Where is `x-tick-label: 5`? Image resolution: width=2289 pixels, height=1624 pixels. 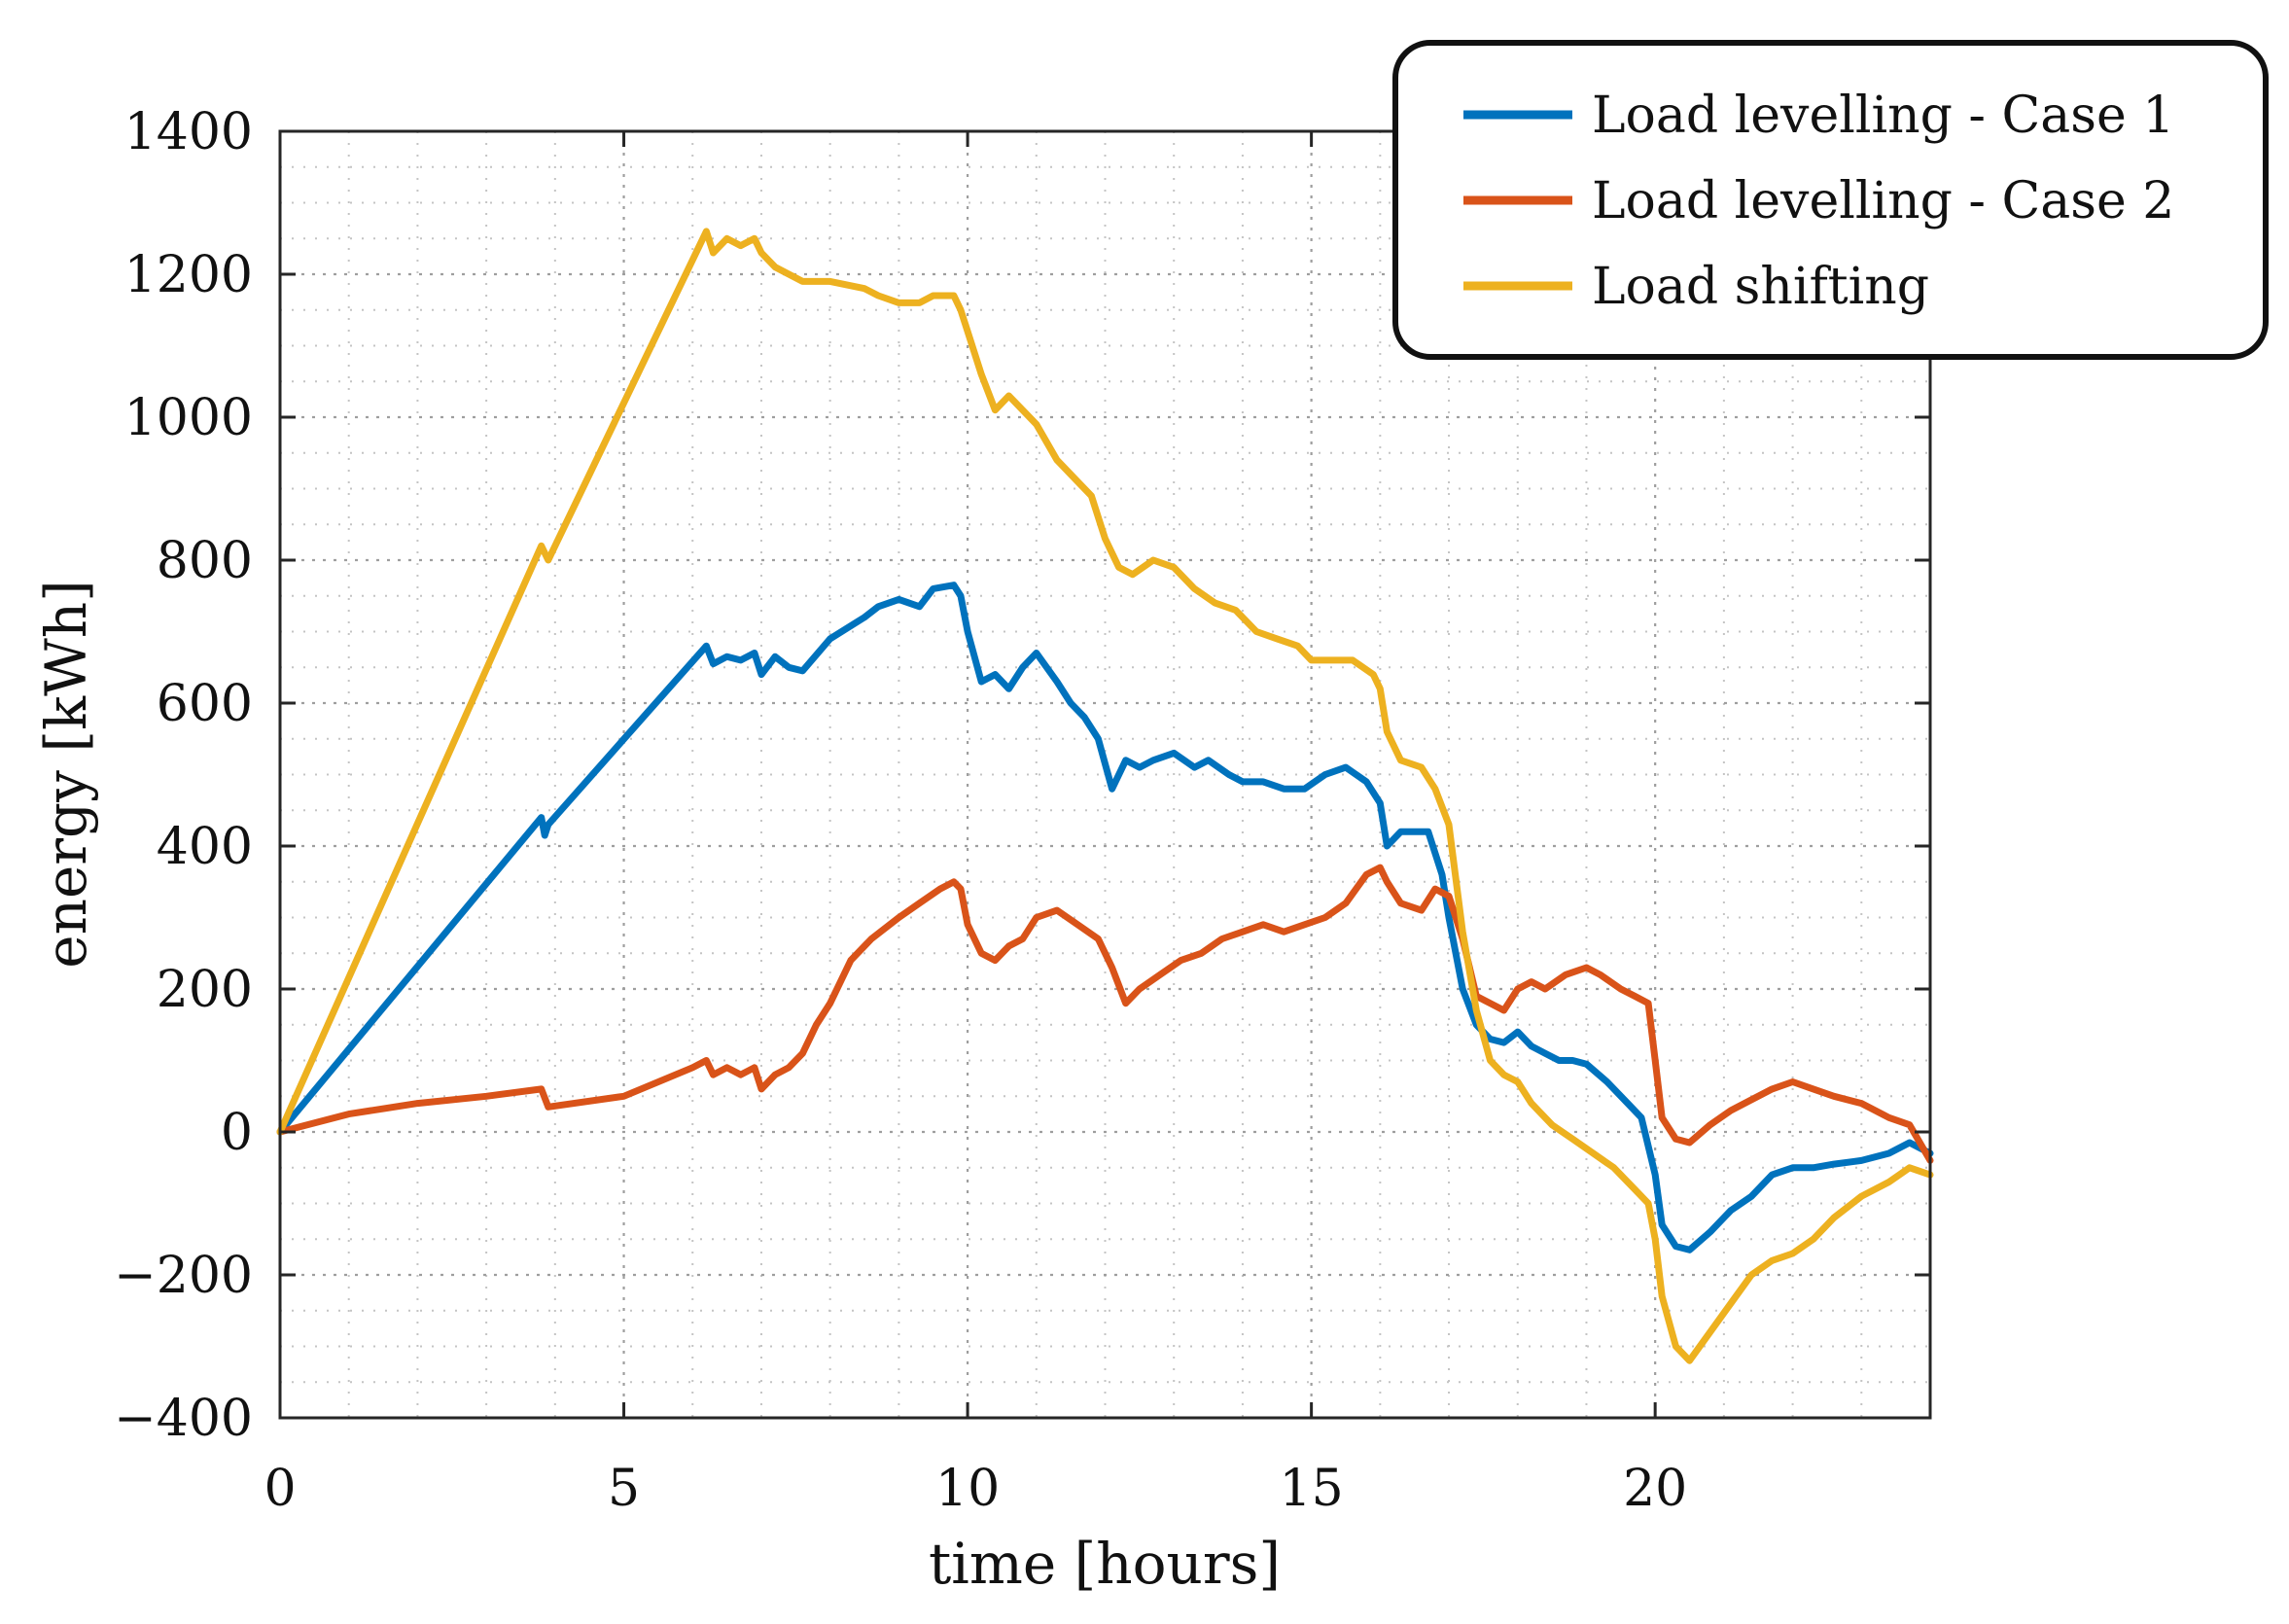 x-tick-label: 5 is located at coordinates (624, 1489).